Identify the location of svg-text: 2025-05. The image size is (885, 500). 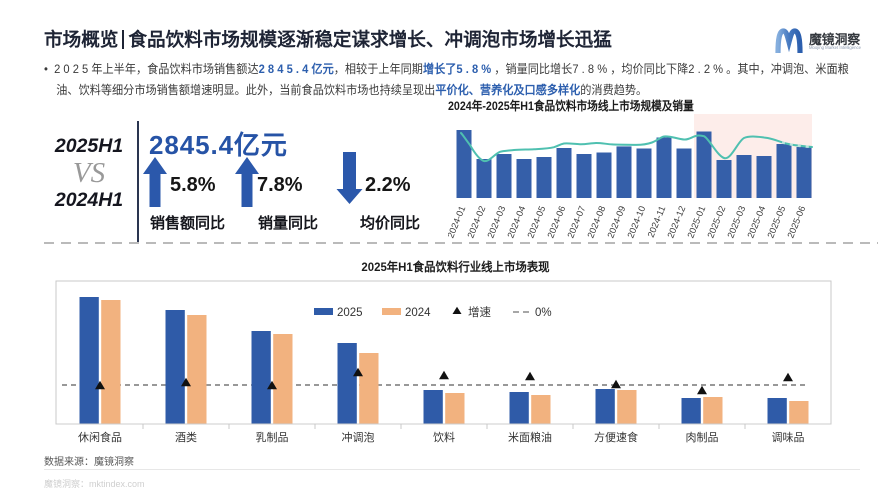
(776, 222).